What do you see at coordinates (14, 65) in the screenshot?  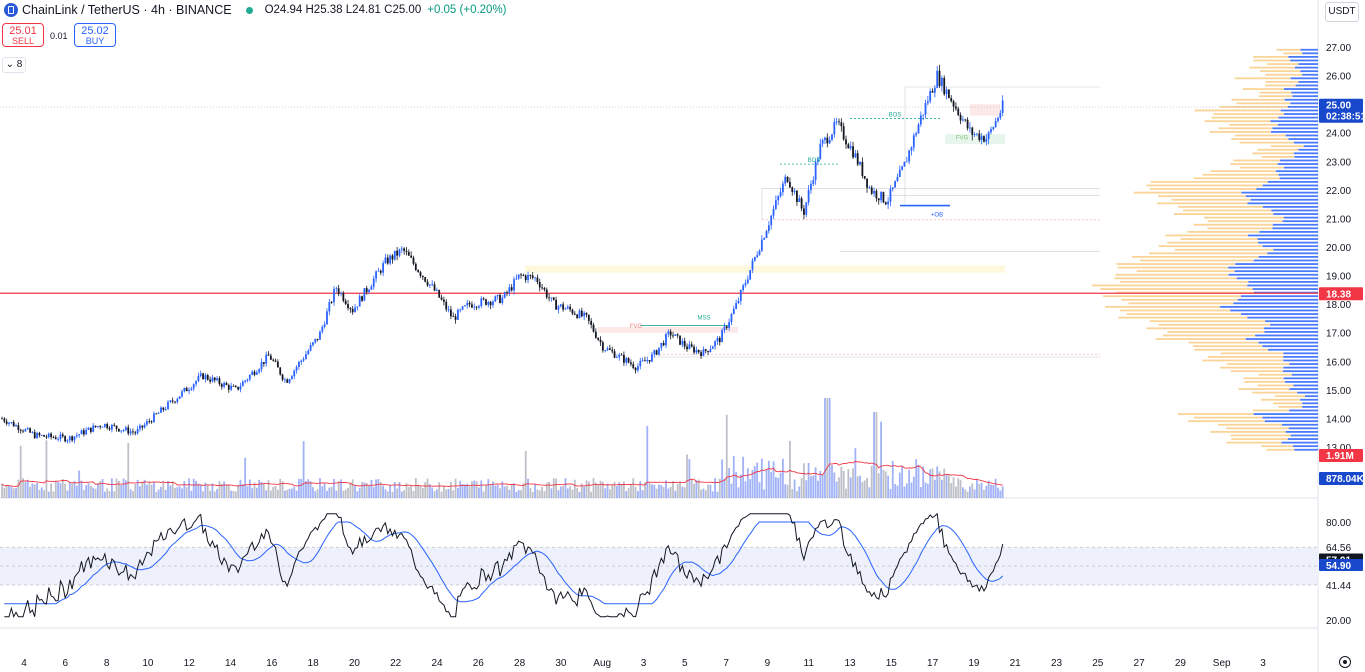 I see `indicators-toggle: ⌄ 8` at bounding box center [14, 65].